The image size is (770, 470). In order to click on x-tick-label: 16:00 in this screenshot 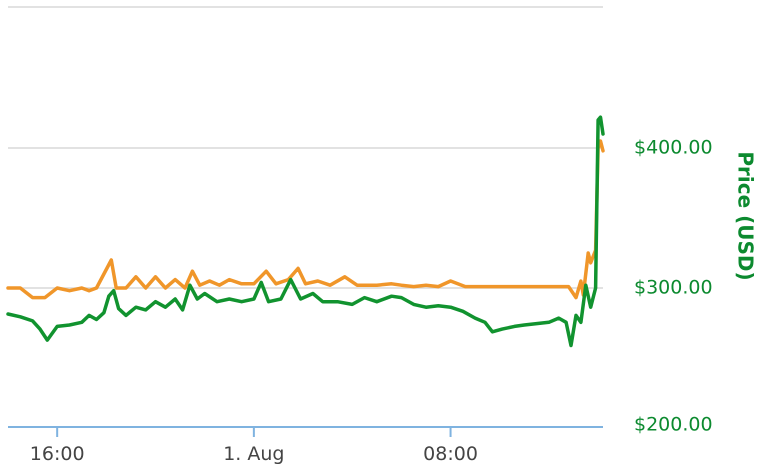, I will do `click(57, 454)`.